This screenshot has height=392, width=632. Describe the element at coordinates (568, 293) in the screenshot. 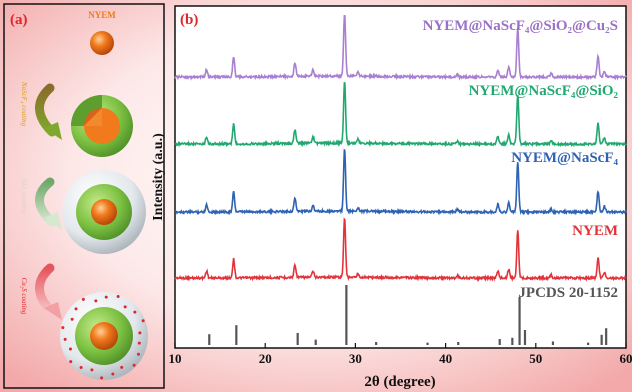

I see `reference-label: JPCDS 20-1152` at that location.